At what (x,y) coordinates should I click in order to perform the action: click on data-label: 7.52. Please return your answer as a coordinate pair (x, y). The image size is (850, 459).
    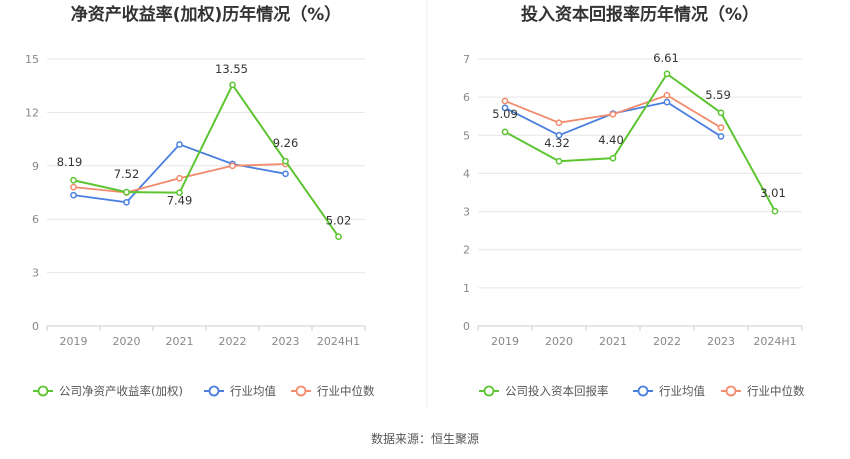
    Looking at the image, I should click on (127, 174).